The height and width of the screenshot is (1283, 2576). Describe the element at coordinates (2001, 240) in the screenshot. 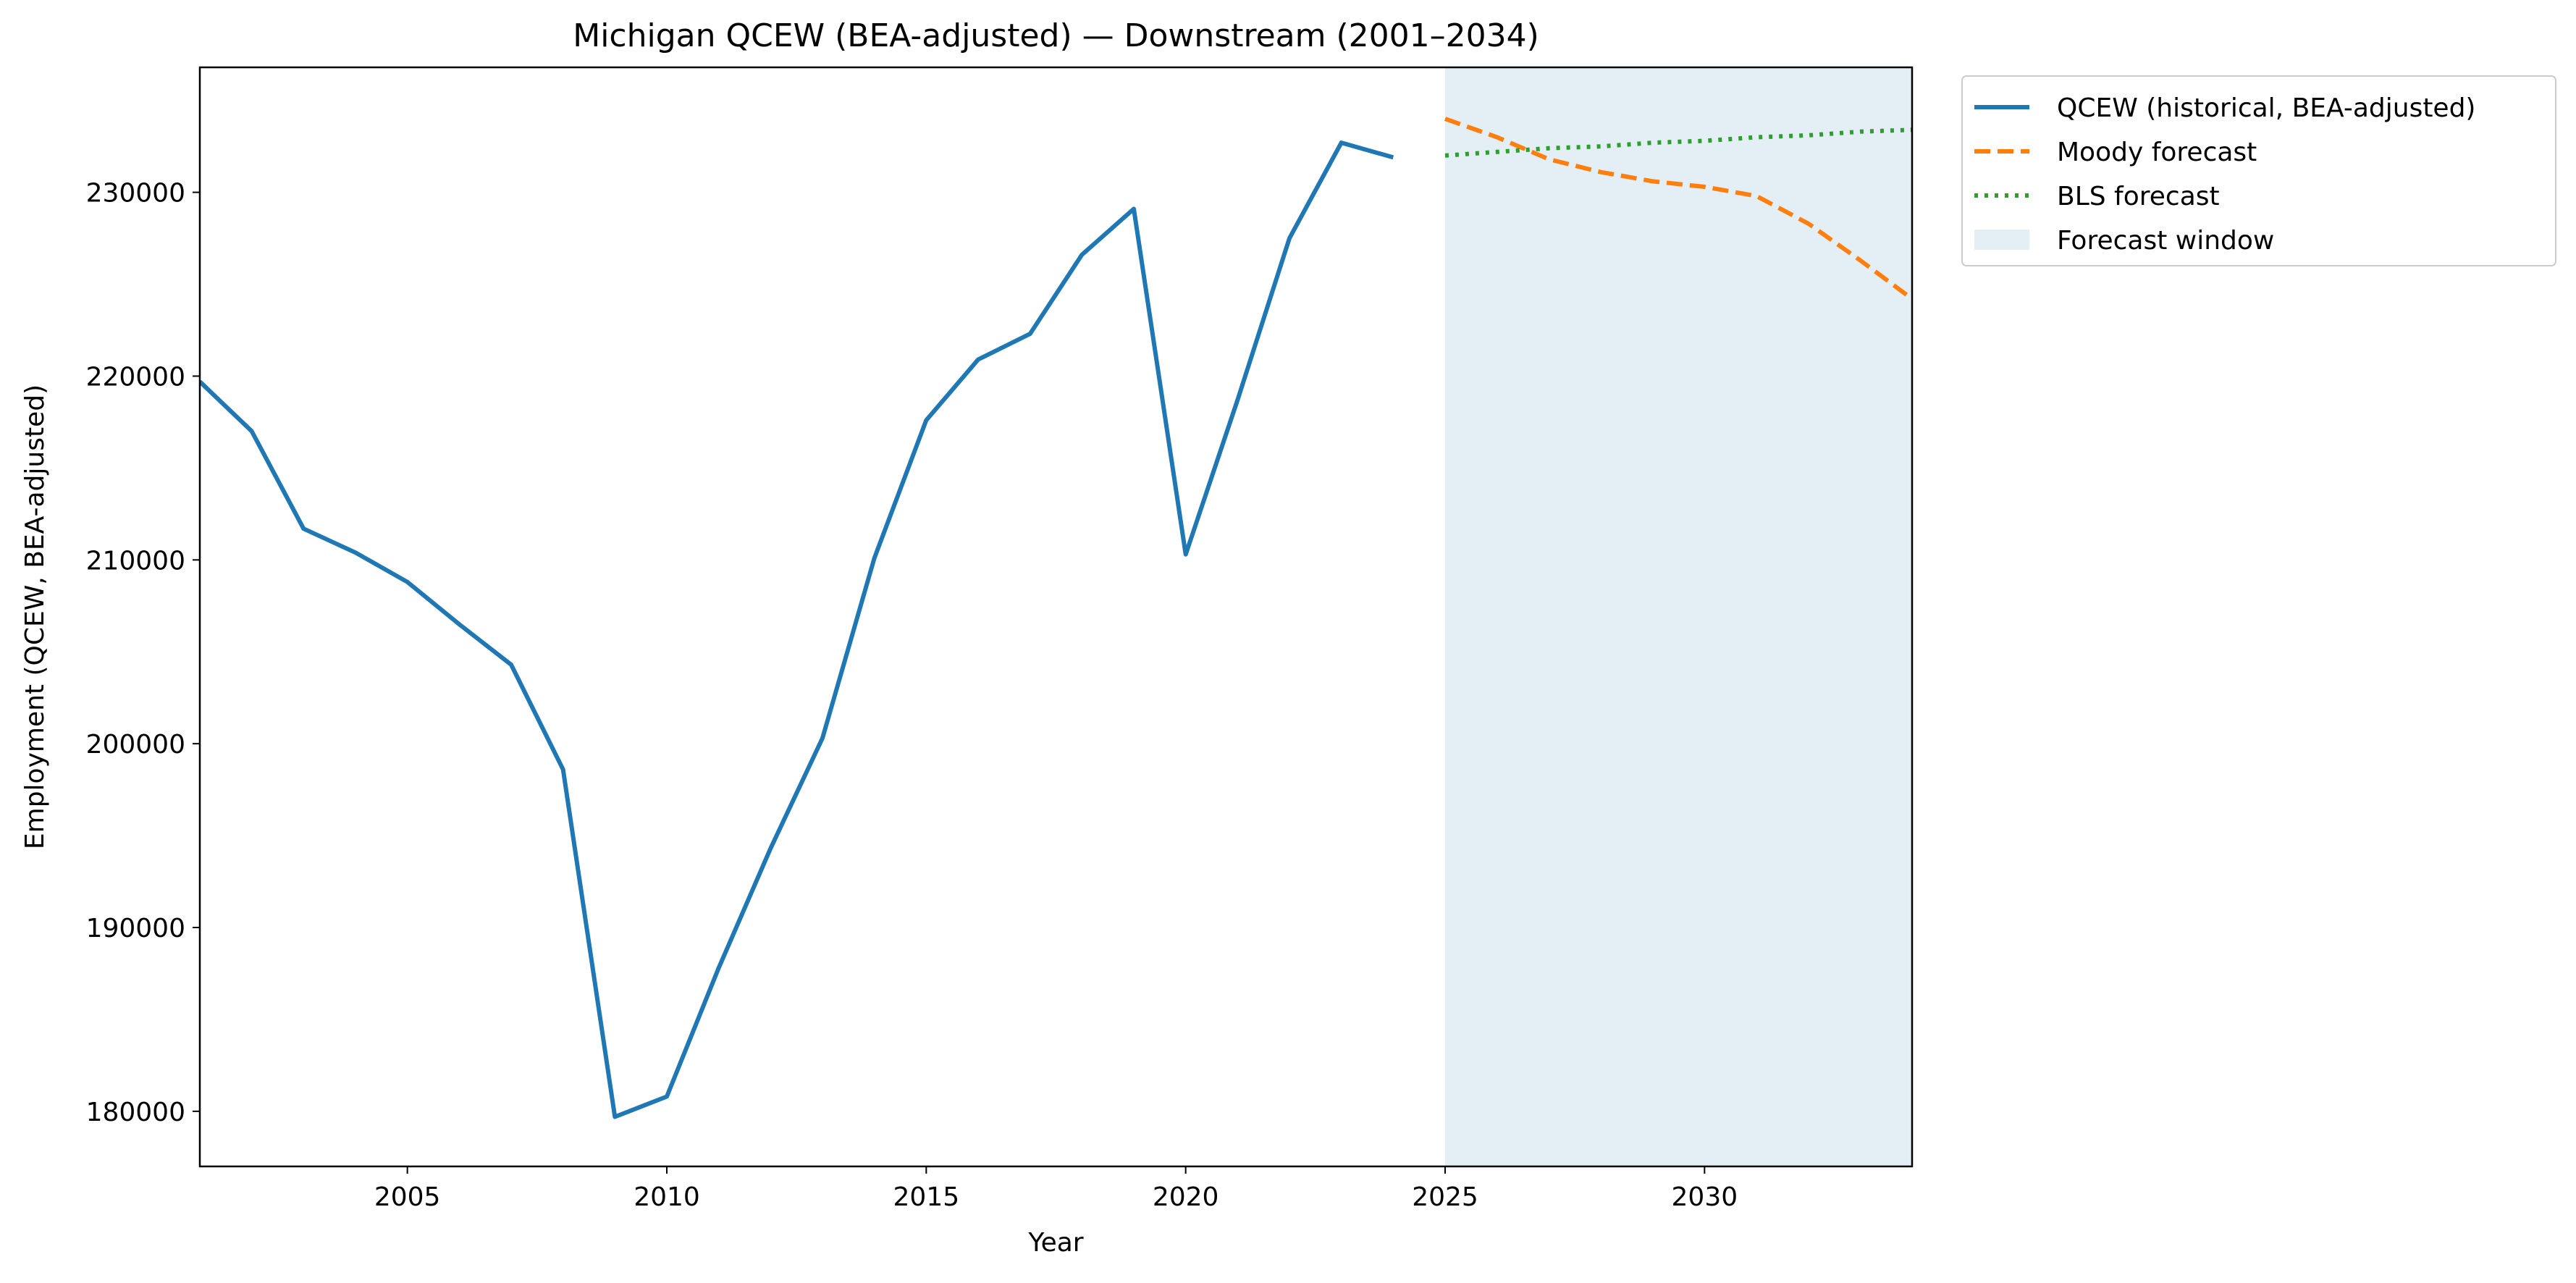

I see `legend-swatch-forecast-window` at that location.